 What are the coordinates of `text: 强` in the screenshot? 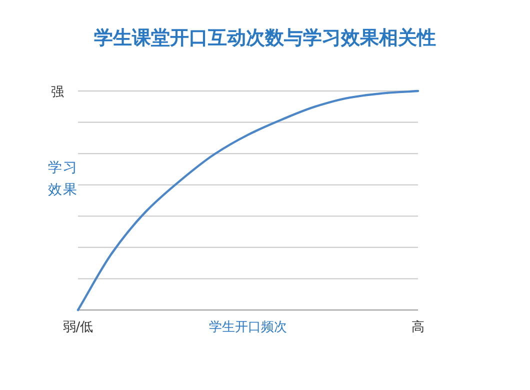 It's located at (57, 92).